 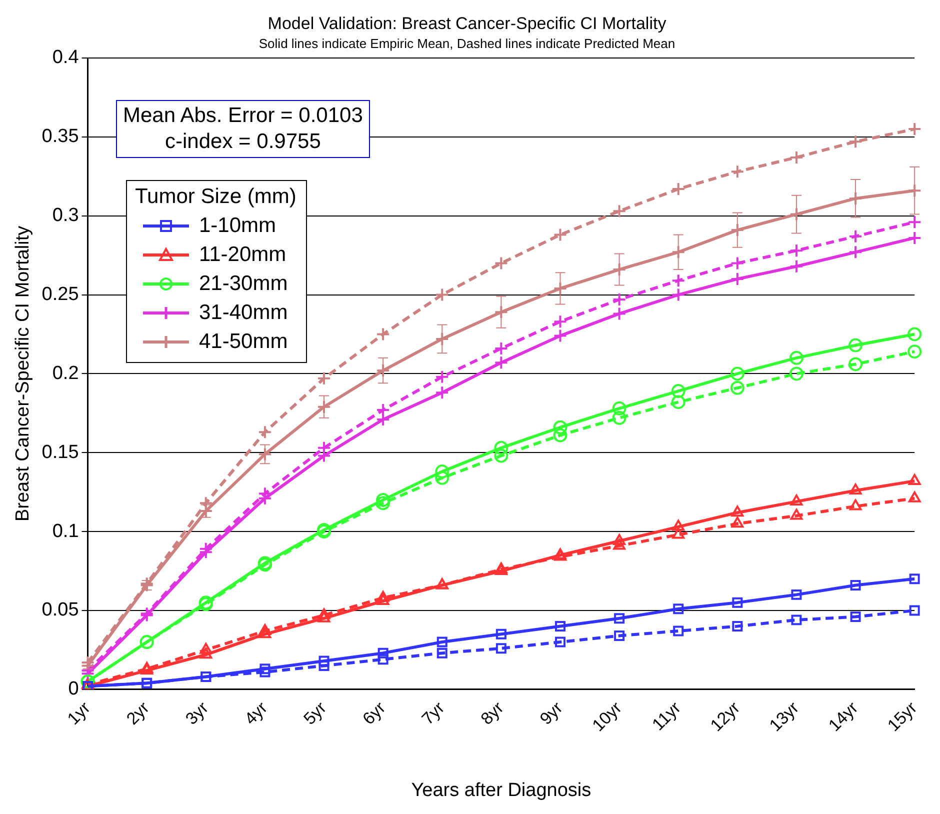 I want to click on legend-label: 1-10mm, so click(x=237, y=226).